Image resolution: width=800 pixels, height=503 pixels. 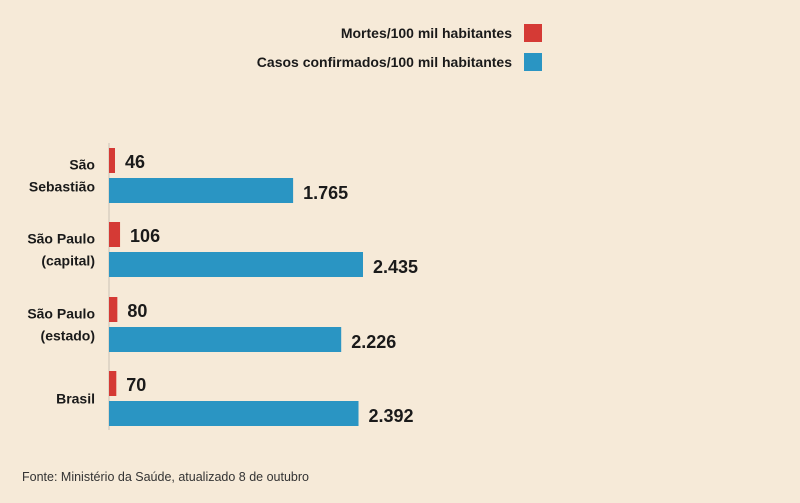 I want to click on category-label: (capital), so click(x=68, y=261).